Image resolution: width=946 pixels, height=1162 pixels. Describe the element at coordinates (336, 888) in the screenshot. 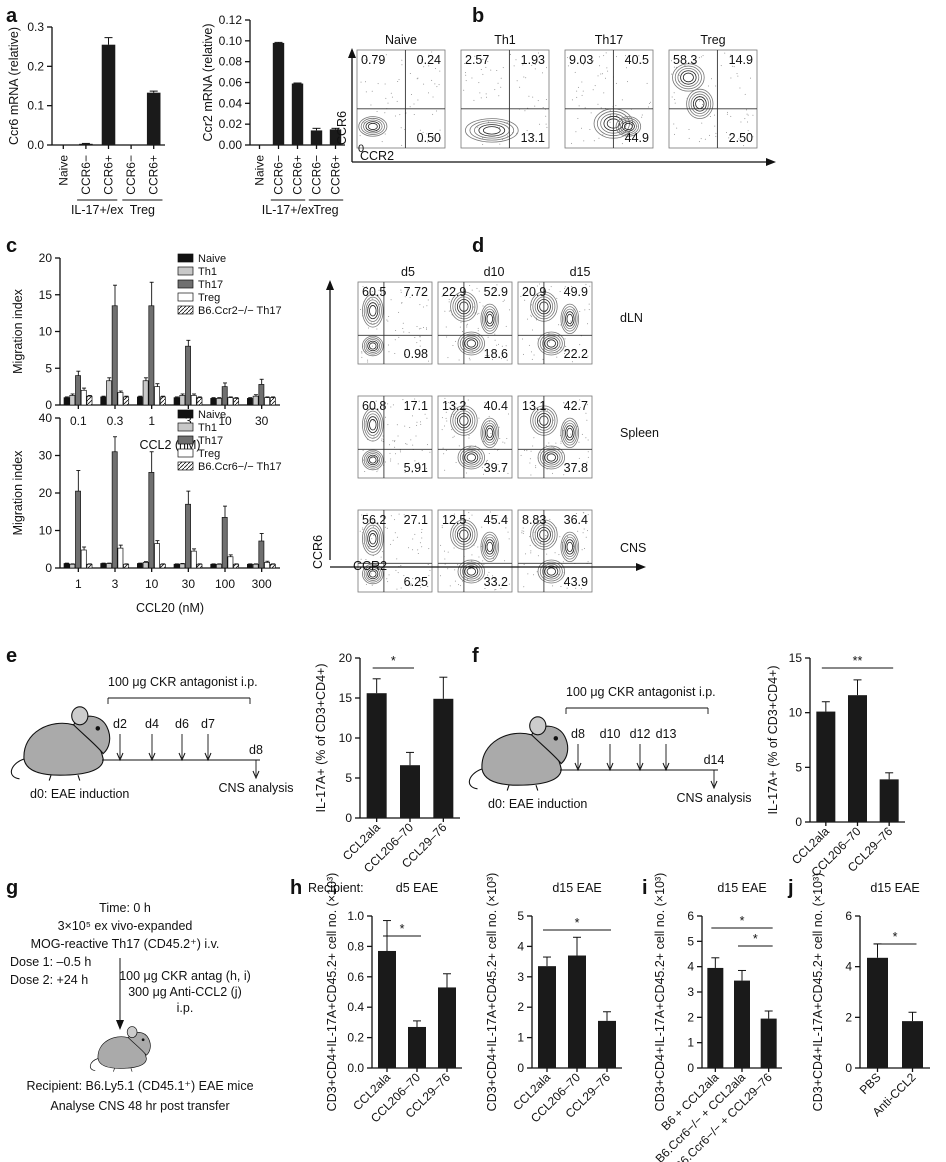

I see `h-recipient-label: Recipient:` at that location.